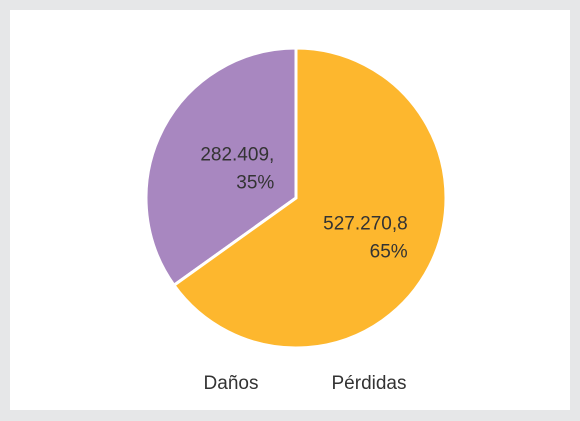 This screenshot has height=421, width=580. What do you see at coordinates (365, 223) in the screenshot?
I see `value-label: 527.270,8` at bounding box center [365, 223].